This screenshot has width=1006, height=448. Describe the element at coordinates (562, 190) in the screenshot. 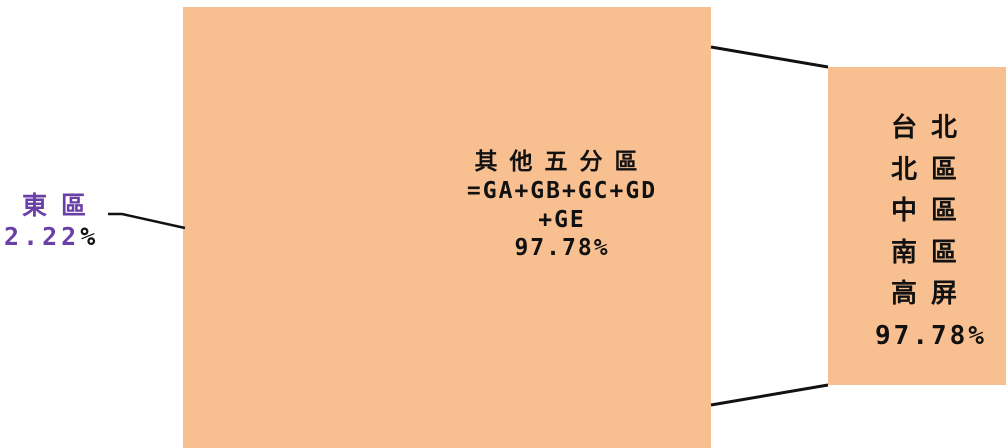

I see `main-segment-label-line: =GA+GB+GC+GD` at that location.